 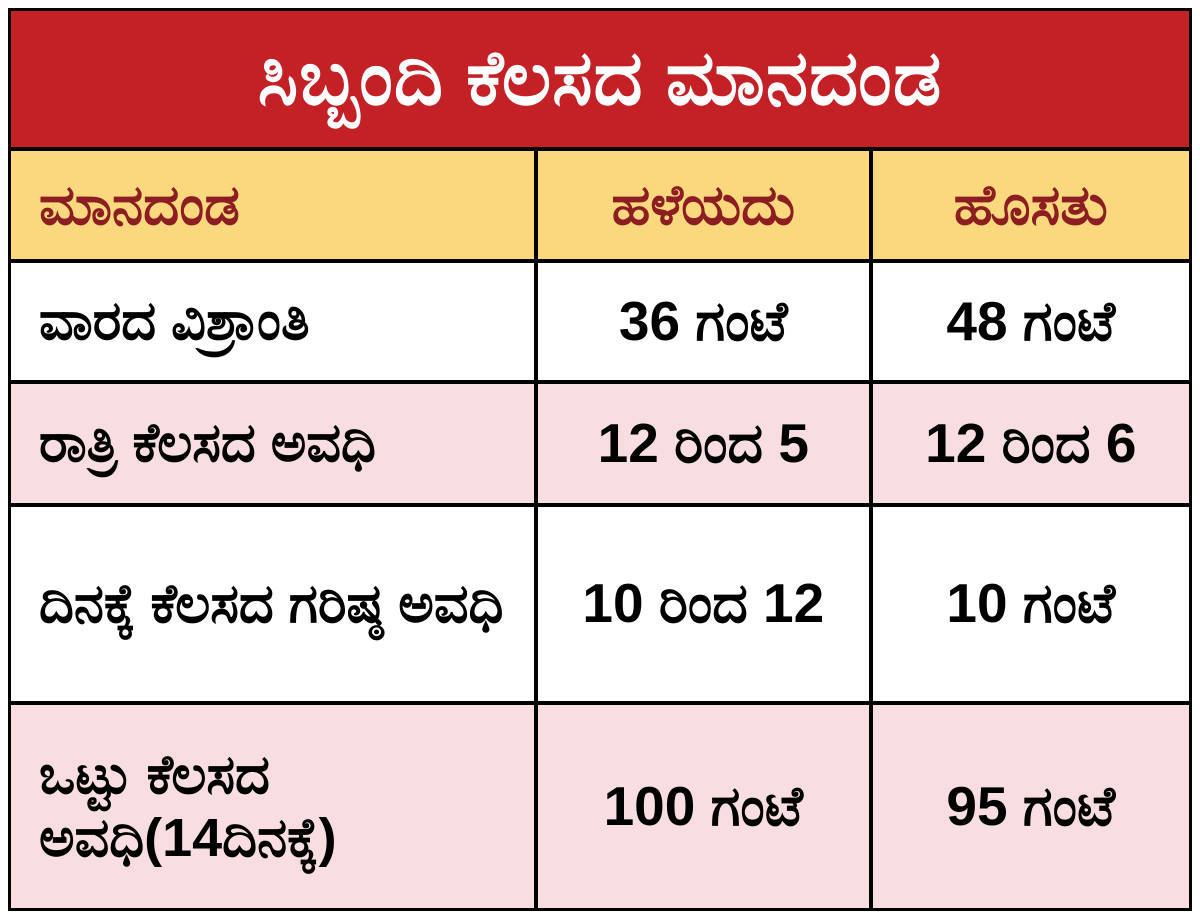 I want to click on row3-criterion: ದಿನಕ್ಕೆ ಕೆಲಸದ ಗರಿಷ್ಠ ಅವಧಿ, so click(x=273, y=602).